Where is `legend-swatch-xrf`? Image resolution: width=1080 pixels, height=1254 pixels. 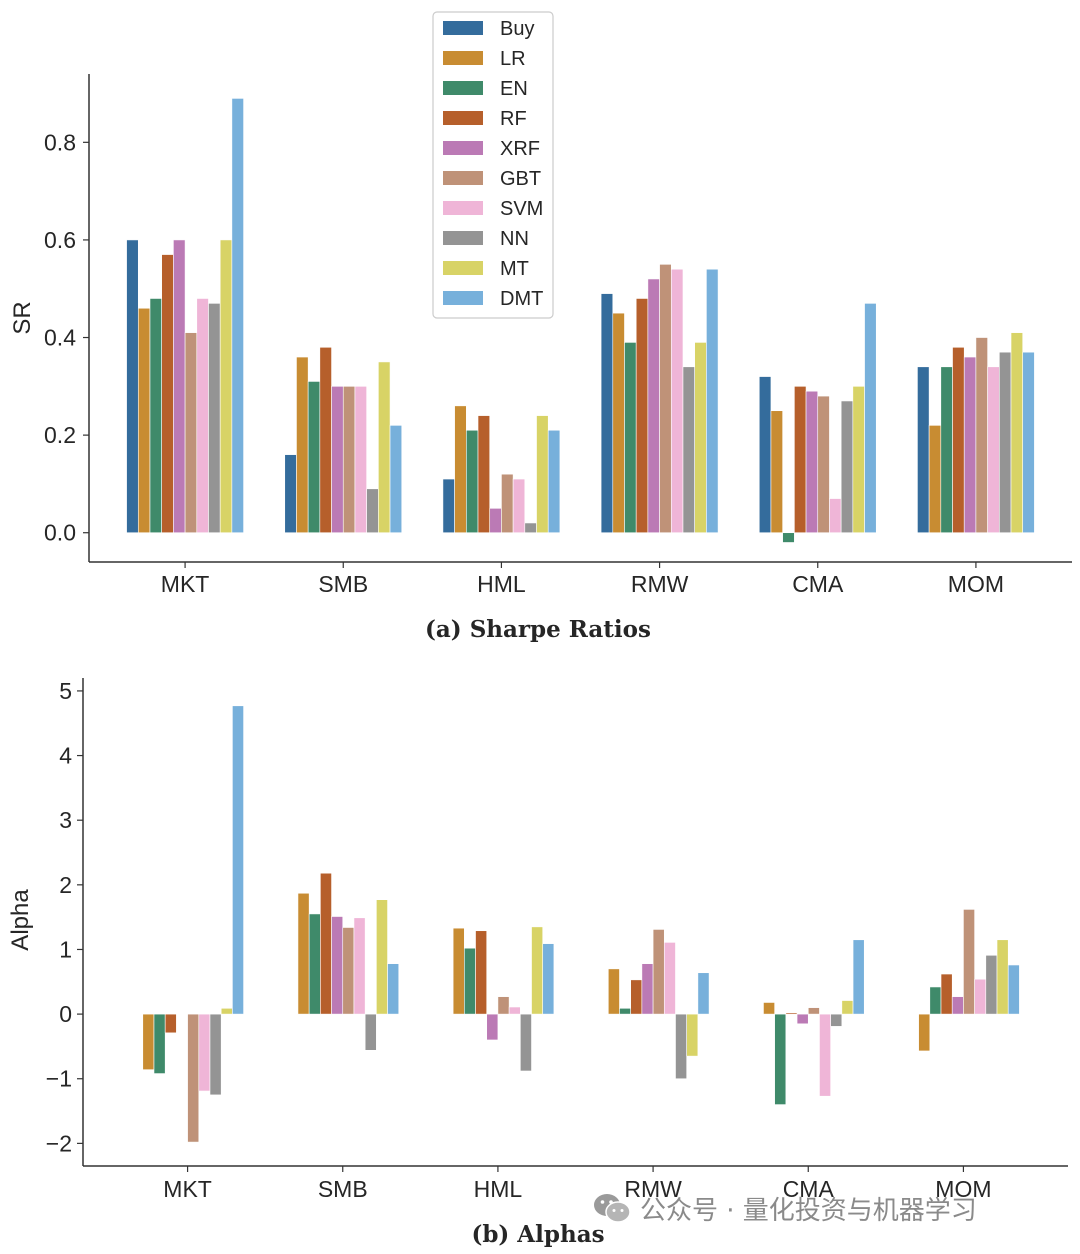
legend-swatch-xrf is located at coordinates (463, 148).